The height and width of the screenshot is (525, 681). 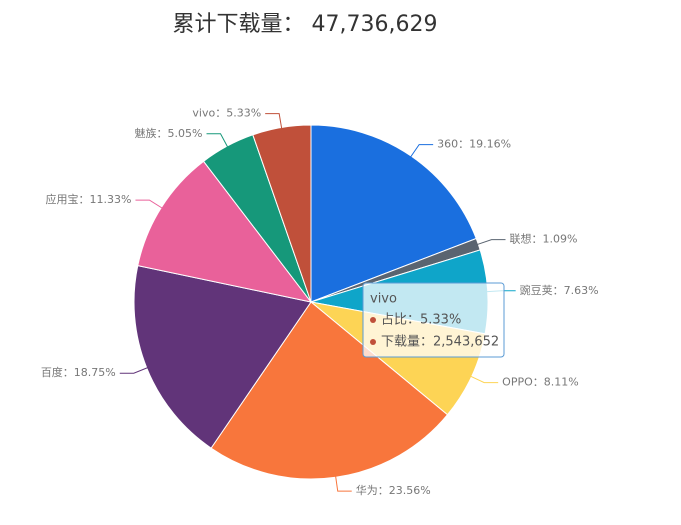 I want to click on data-label: 华为：23.56%, so click(x=393, y=490).